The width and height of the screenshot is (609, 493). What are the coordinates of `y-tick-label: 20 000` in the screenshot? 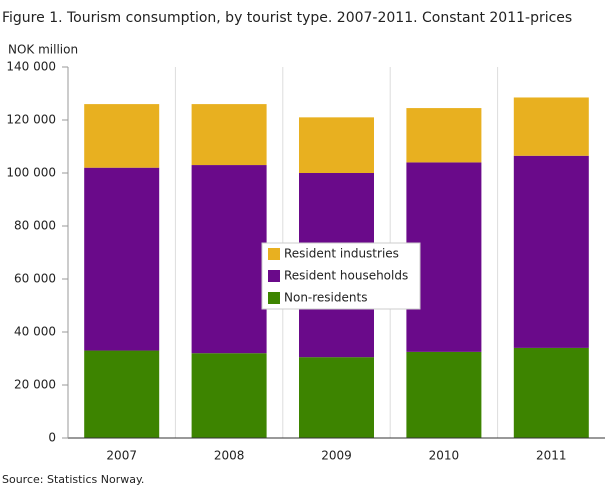 It's located at (35, 385).